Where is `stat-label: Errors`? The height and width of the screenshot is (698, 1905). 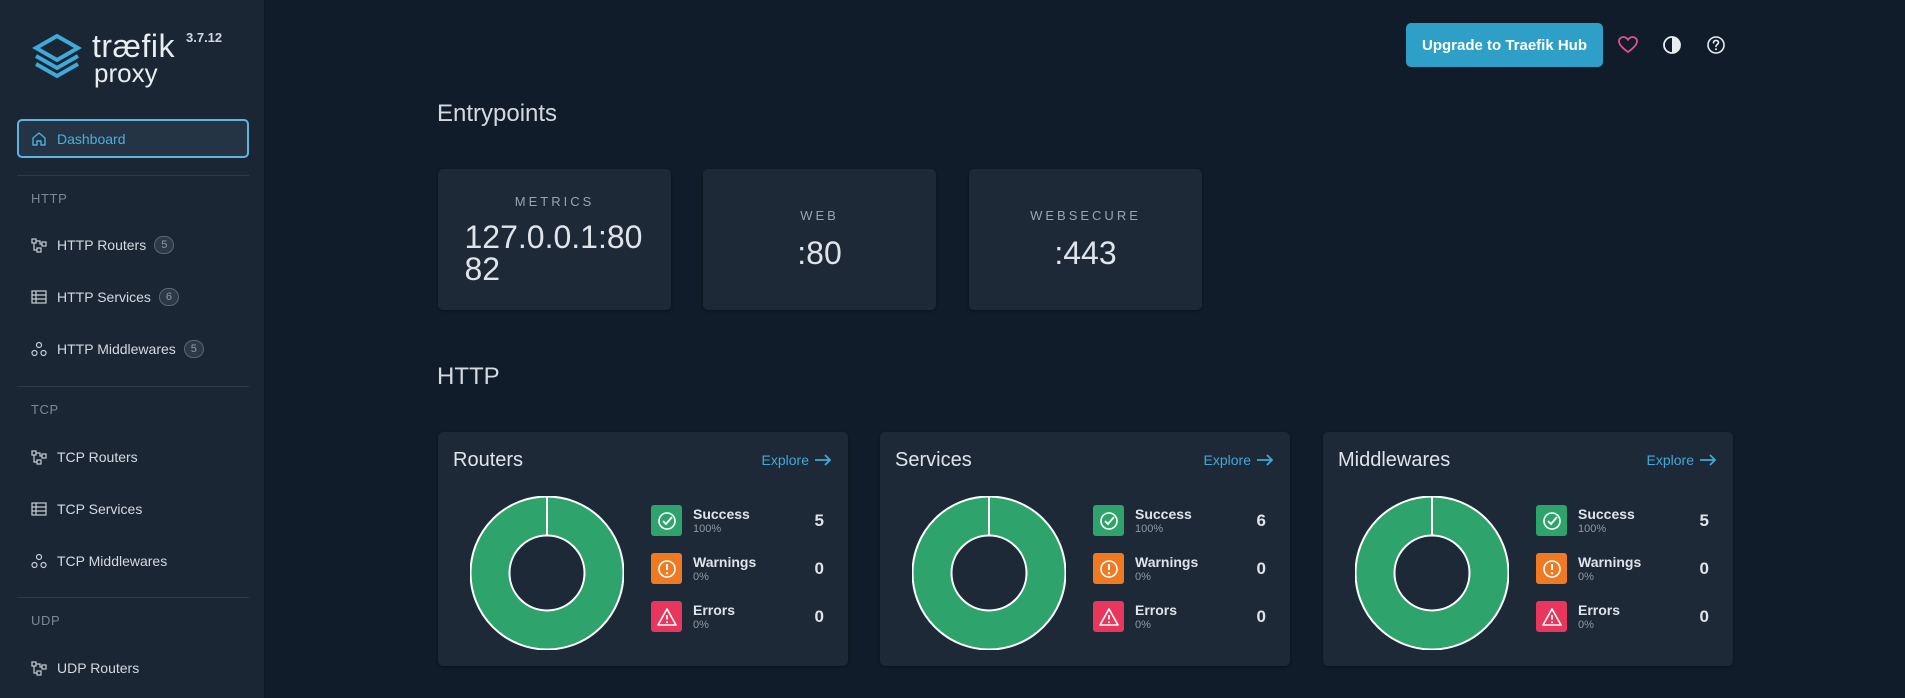
stat-label: Errors is located at coordinates (1599, 610).